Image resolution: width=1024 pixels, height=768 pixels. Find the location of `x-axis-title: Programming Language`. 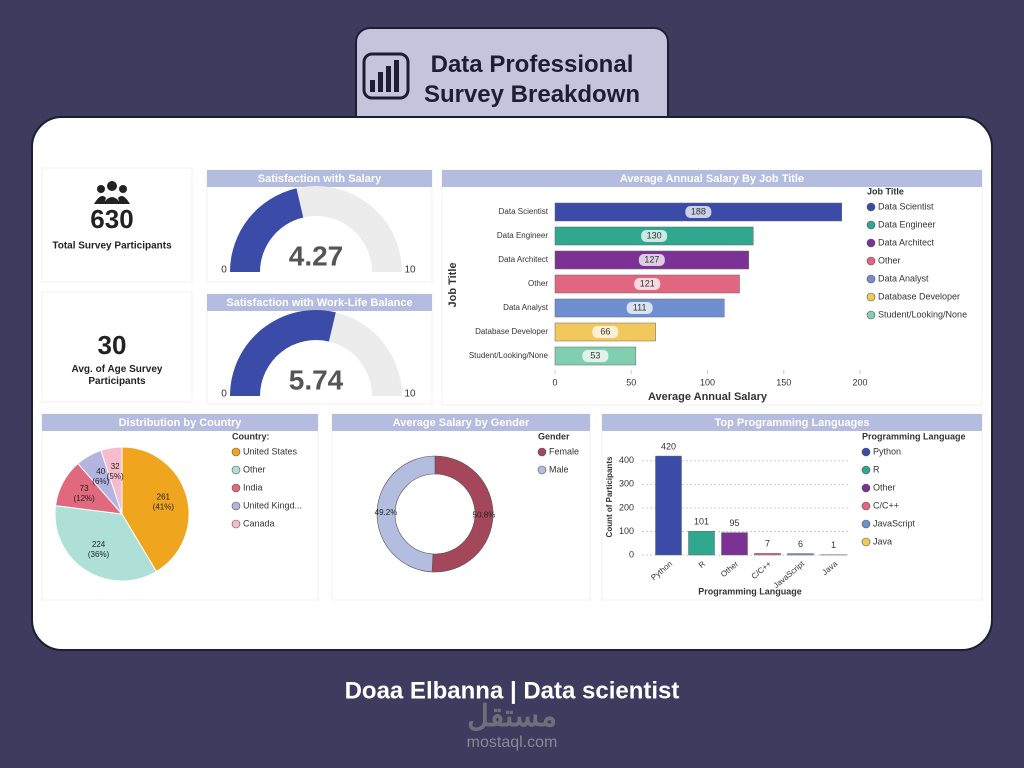

x-axis-title: Programming Language is located at coordinates (750, 591).